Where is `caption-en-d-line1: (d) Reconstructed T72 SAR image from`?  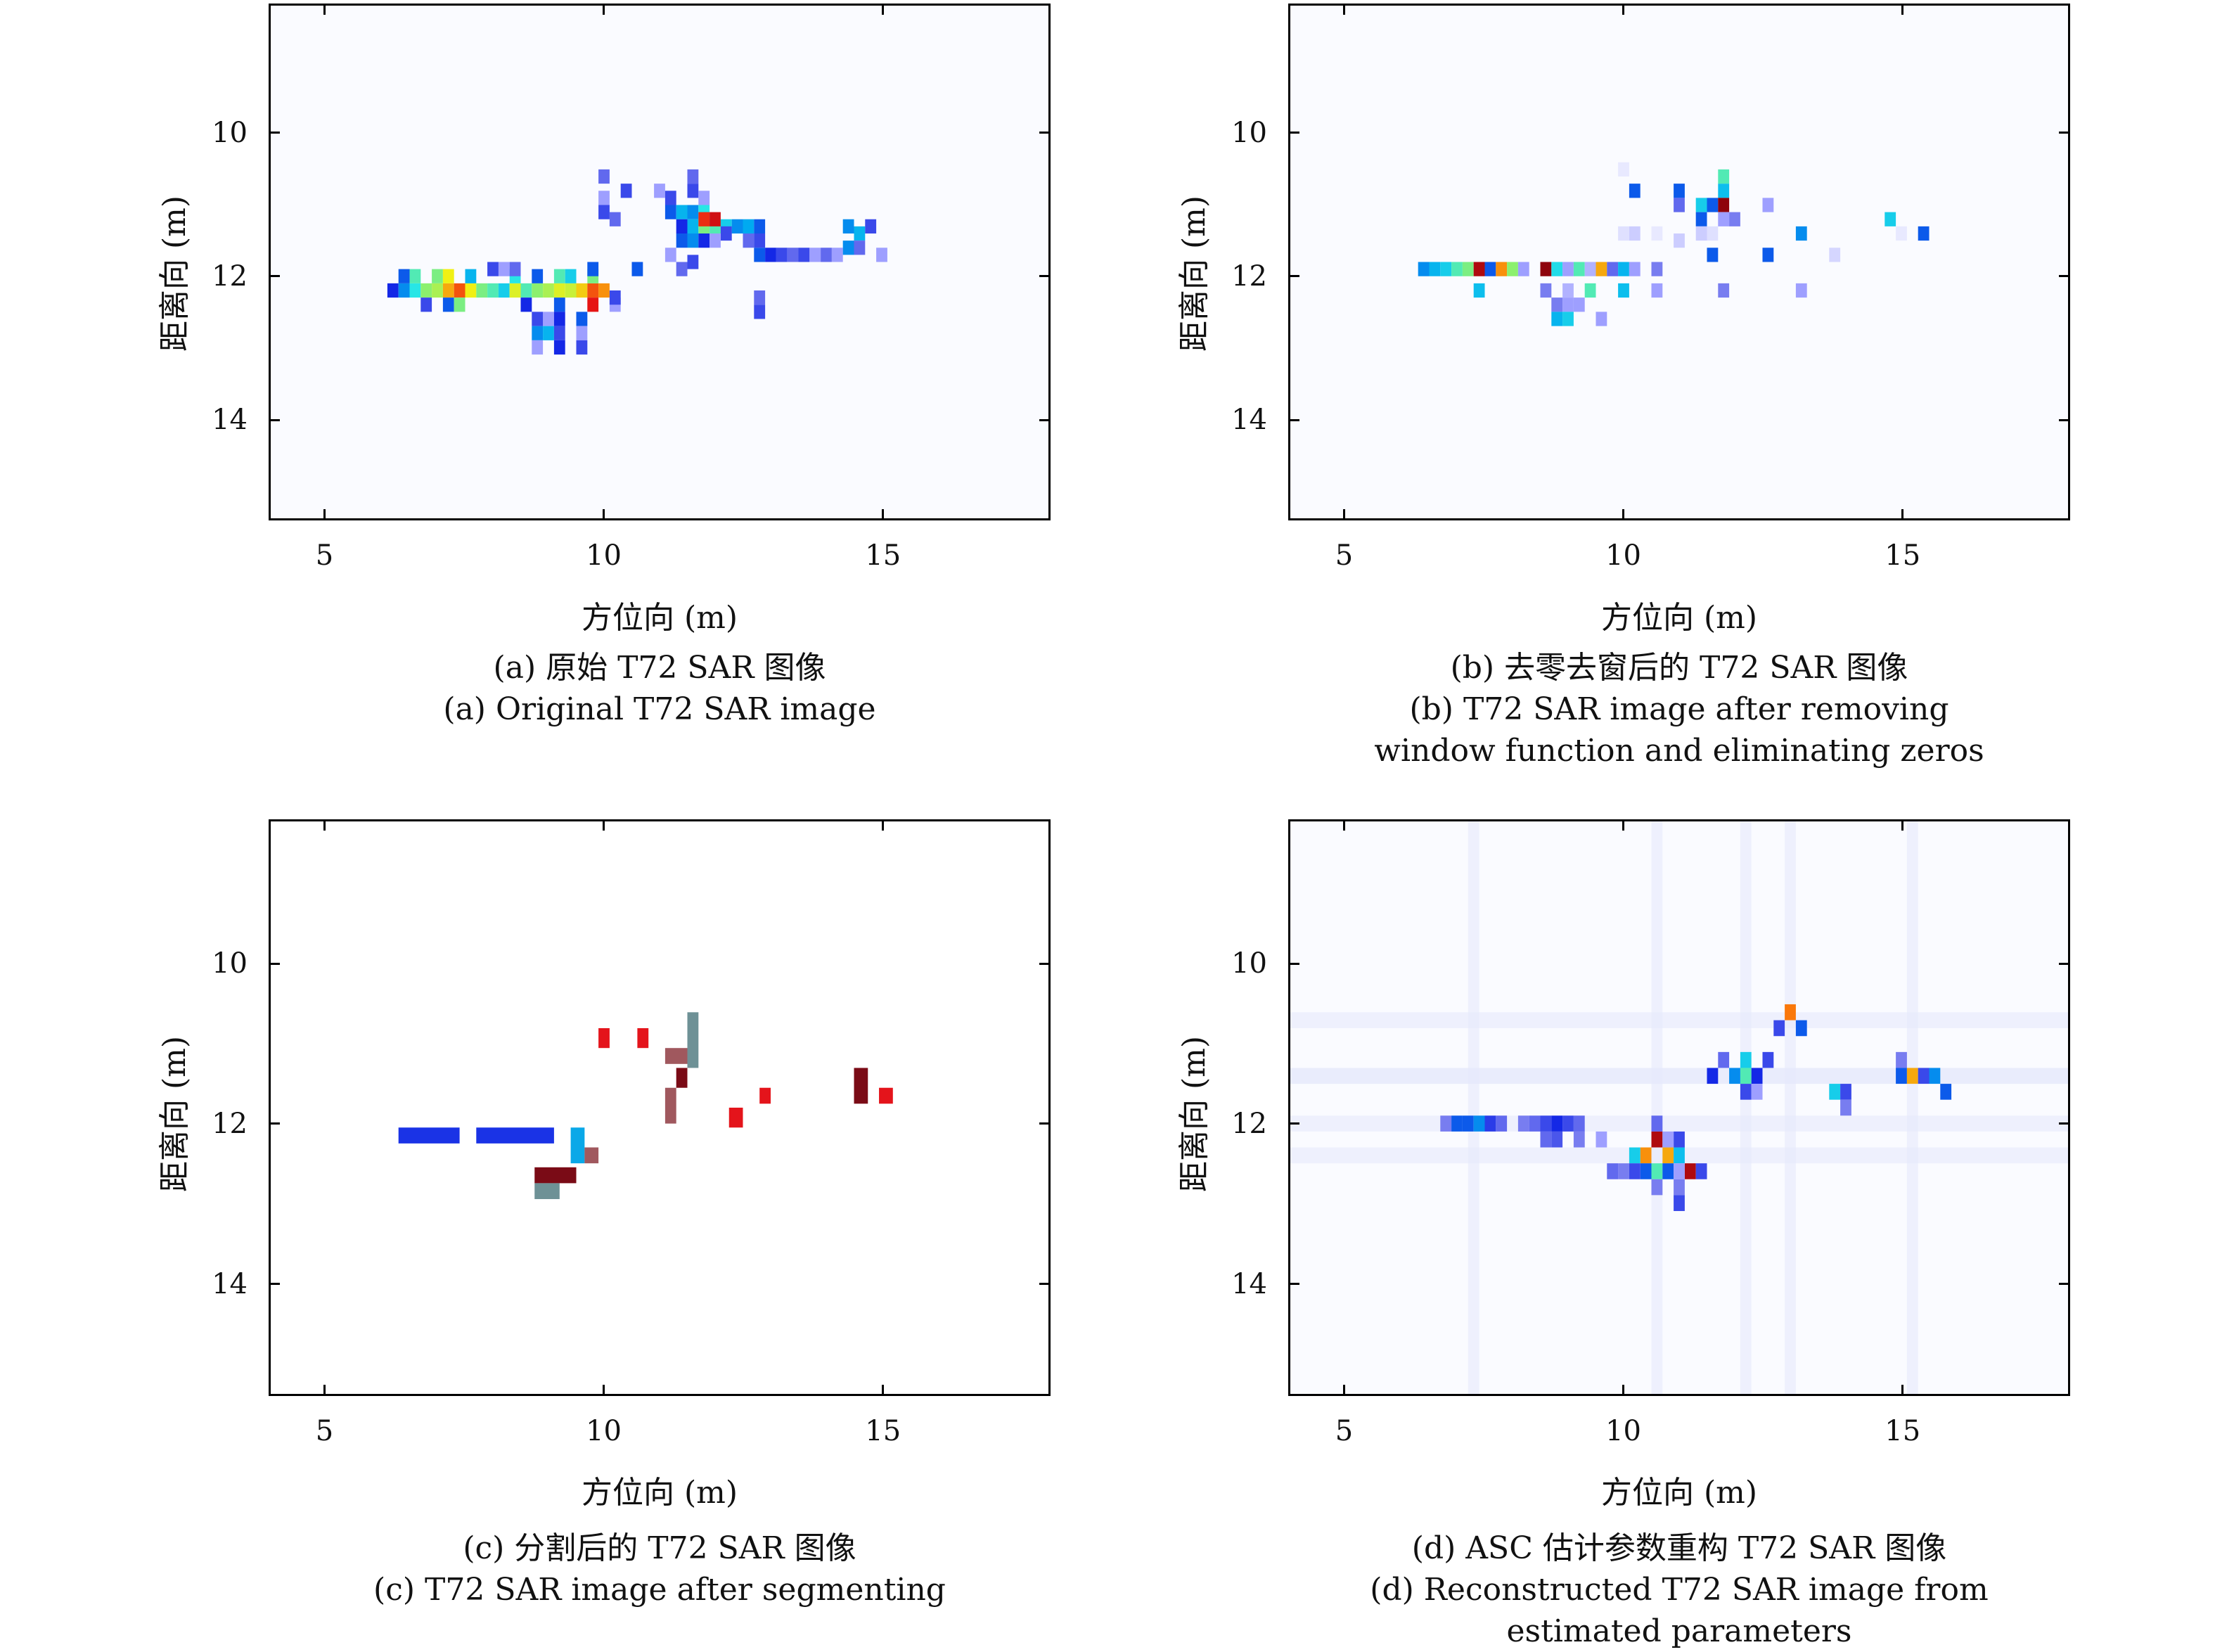
caption-en-d-line1: (d) Reconstructed T72 SAR image from is located at coordinates (1679, 1590).